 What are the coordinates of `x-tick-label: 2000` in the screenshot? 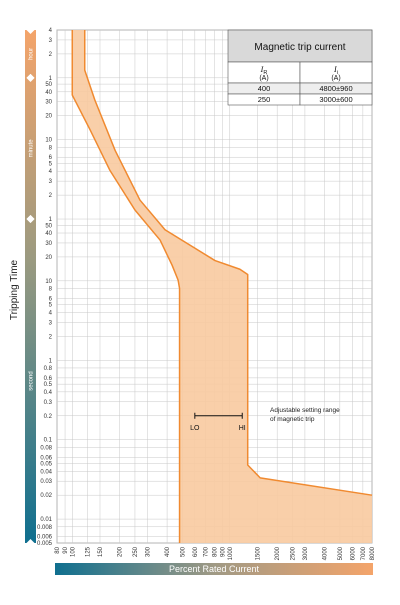 It's located at (278, 553).